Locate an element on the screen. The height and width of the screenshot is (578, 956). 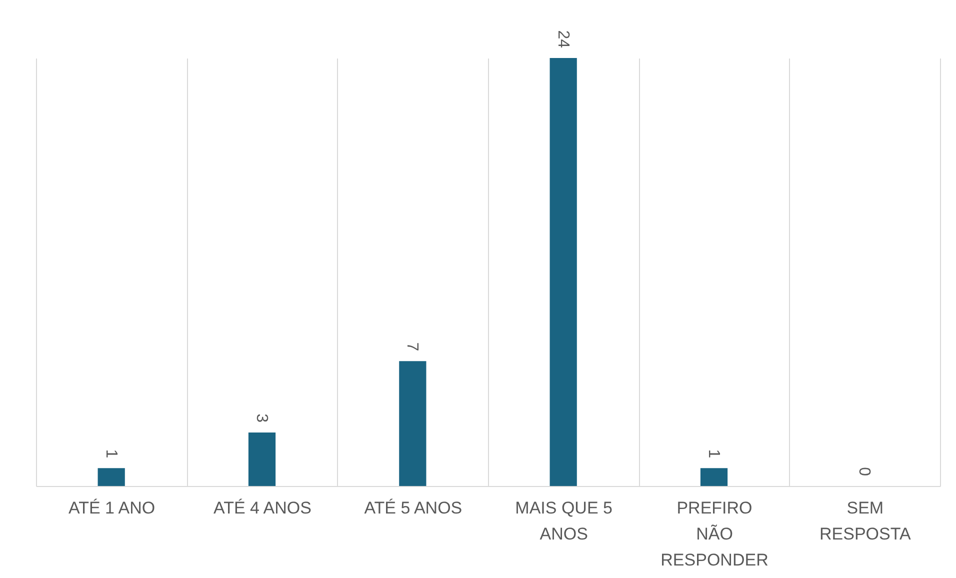
x-tick-label: MAIS QUE 5 ANOS is located at coordinates (563, 521).